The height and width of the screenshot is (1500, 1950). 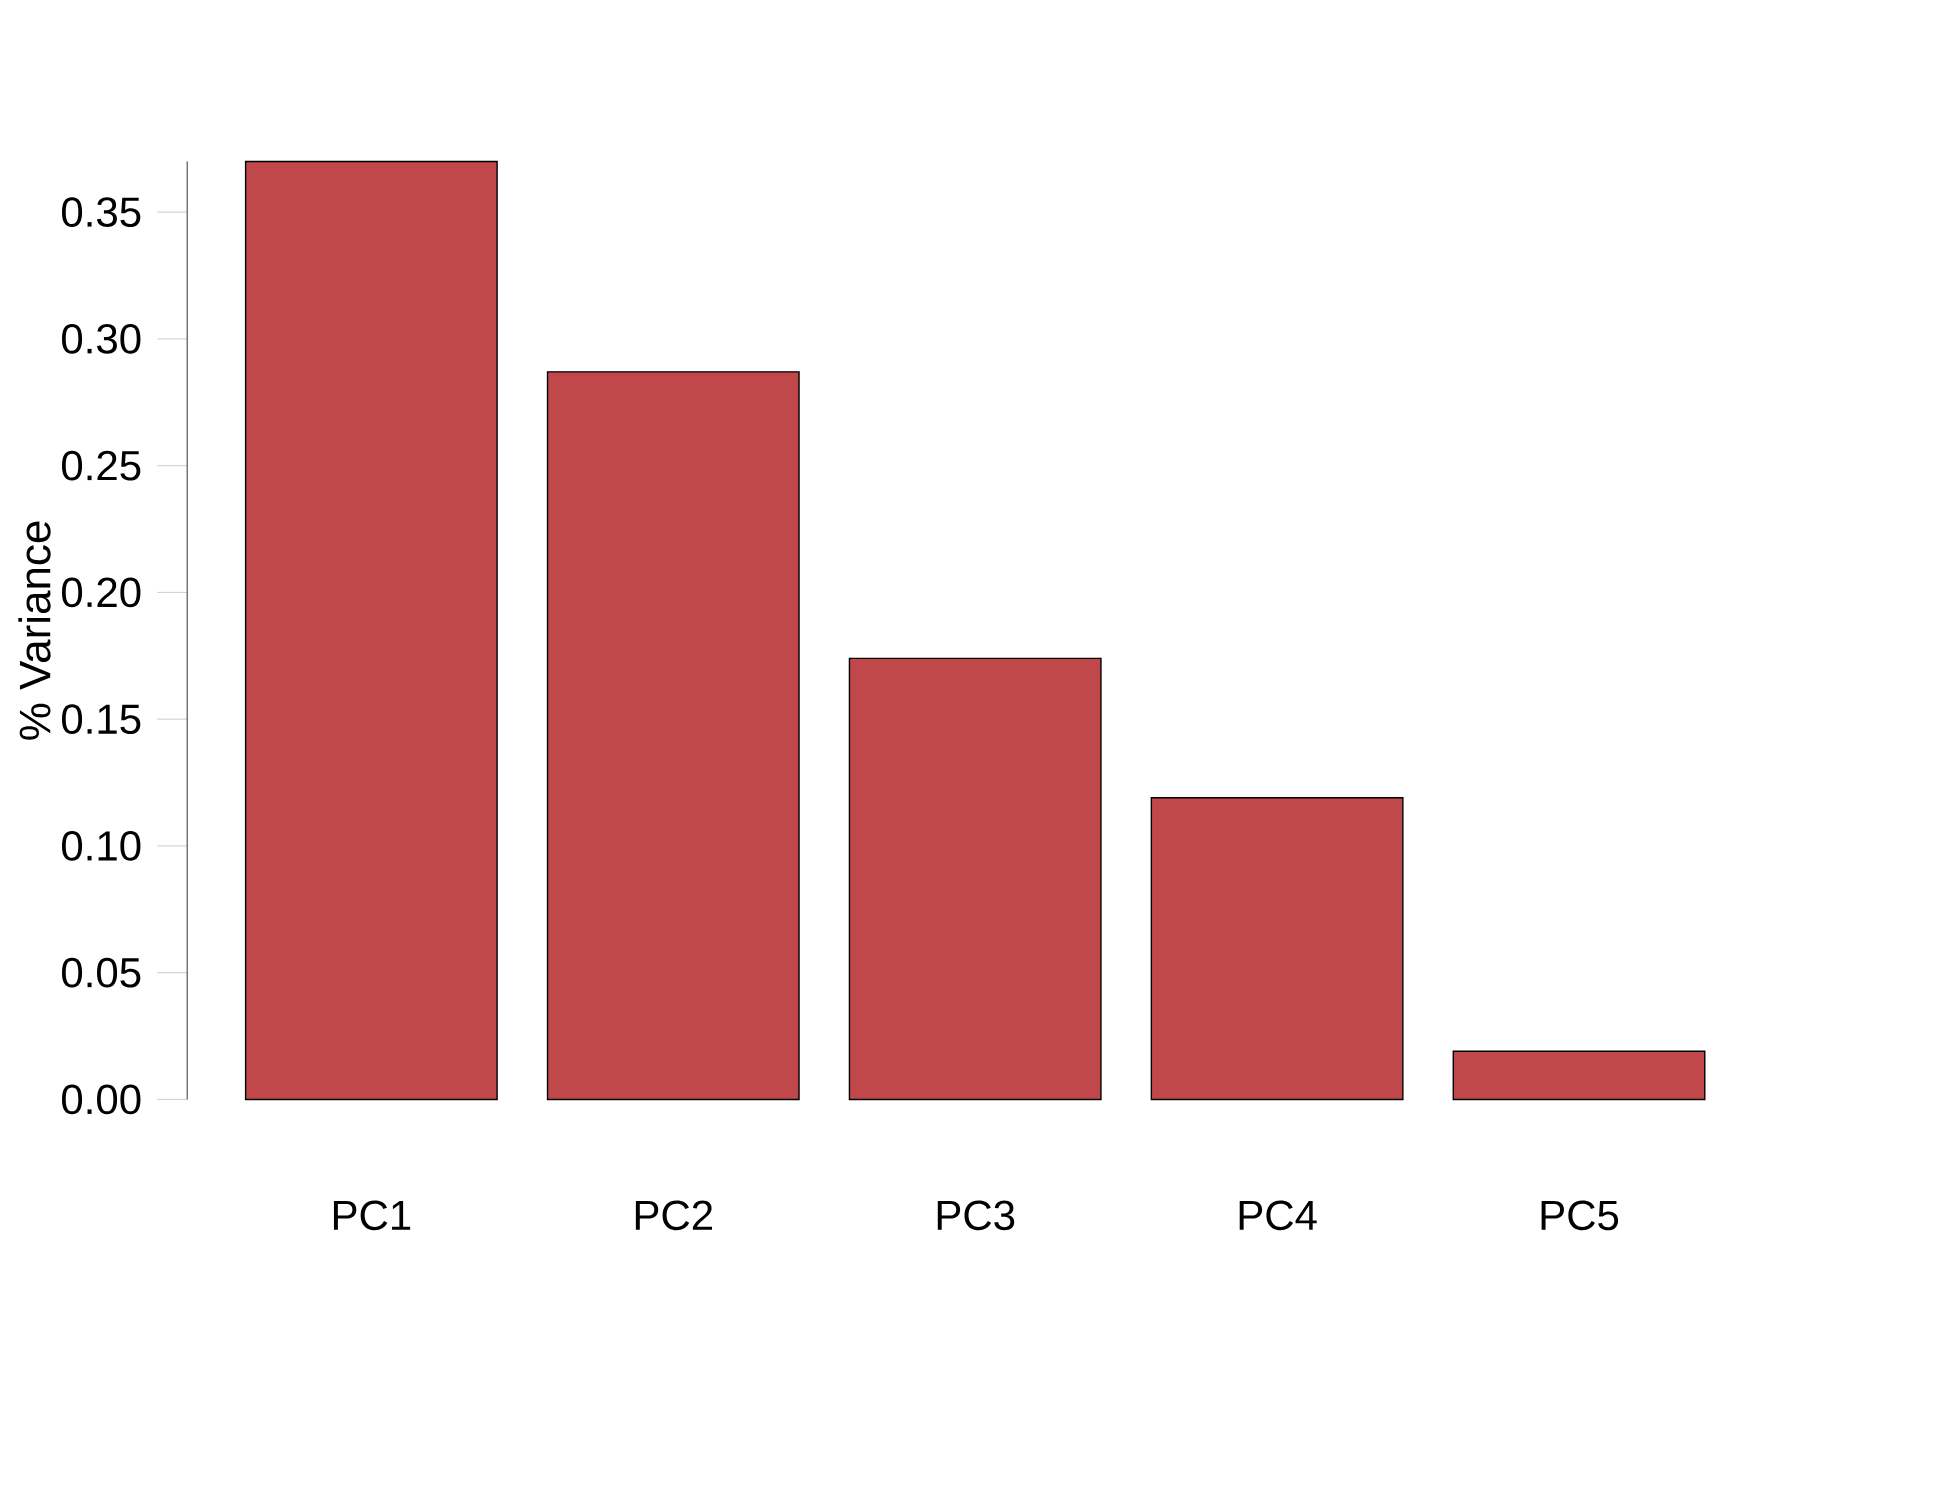 I want to click on y-tick-label: 0.30, so click(x=101, y=339).